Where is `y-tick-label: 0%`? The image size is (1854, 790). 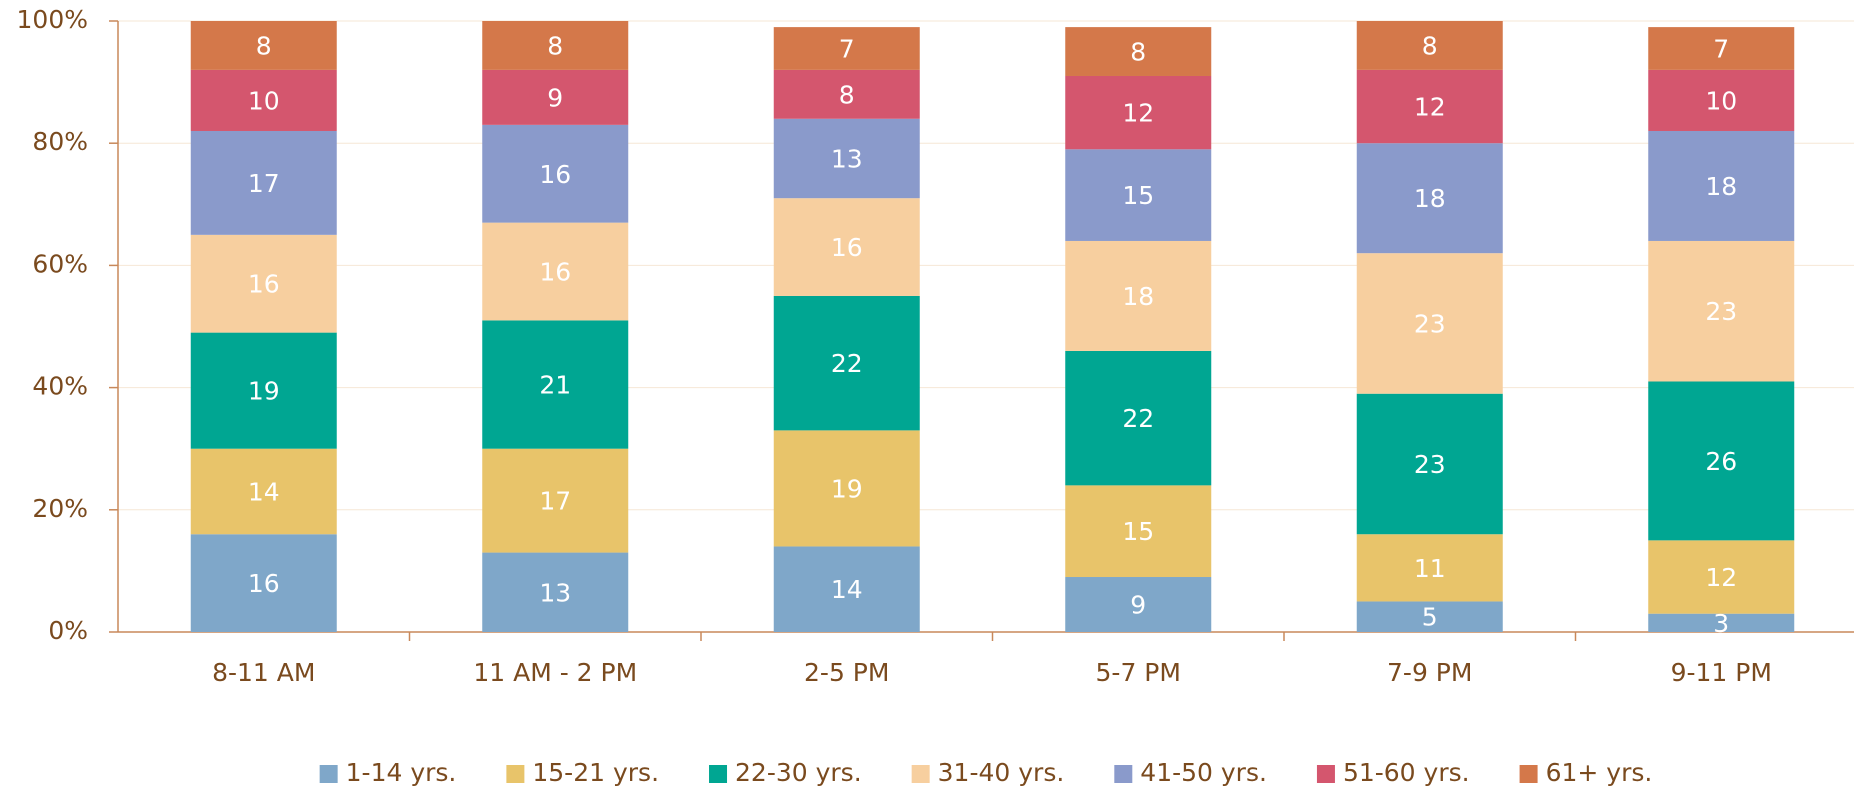 y-tick-label: 0% is located at coordinates (68, 630).